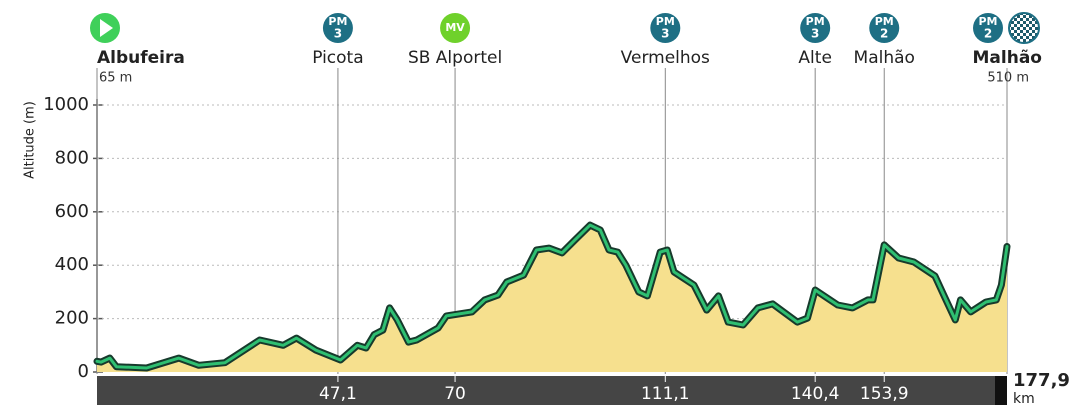 This screenshot has height=419, width=1088. I want to click on y-tick-label: 0, so click(83, 371).